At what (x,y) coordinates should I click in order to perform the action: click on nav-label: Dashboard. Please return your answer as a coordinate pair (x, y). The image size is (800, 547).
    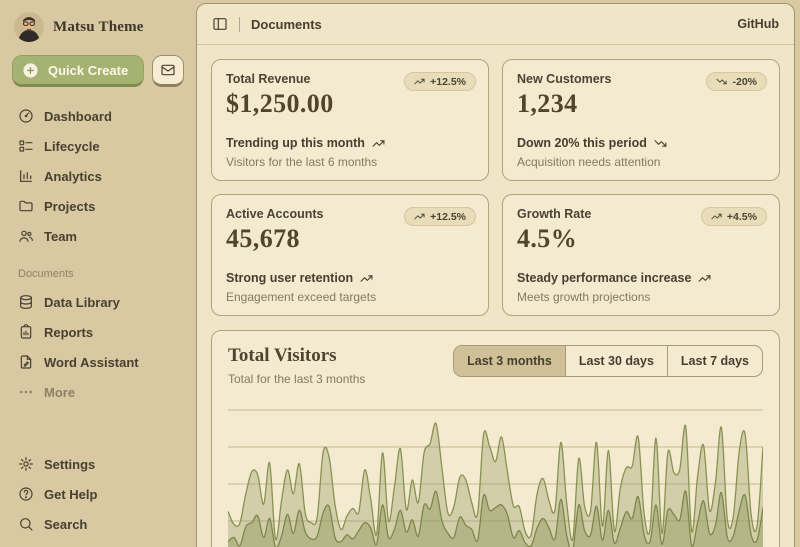
    Looking at the image, I should click on (78, 116).